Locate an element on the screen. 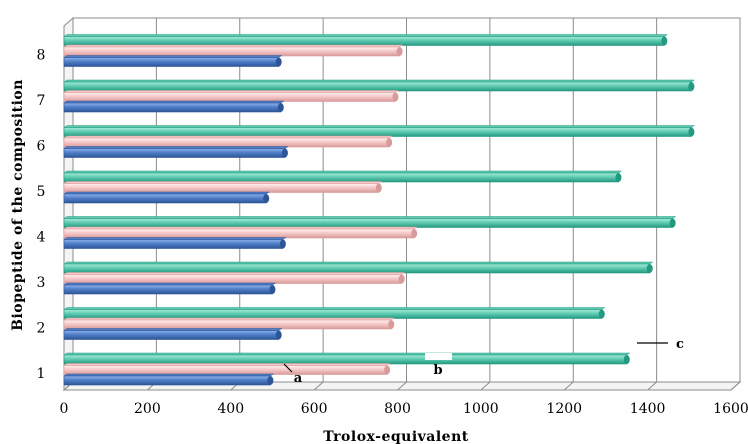 The height and width of the screenshot is (444, 748). x-tick-label: 1200 is located at coordinates (564, 409).